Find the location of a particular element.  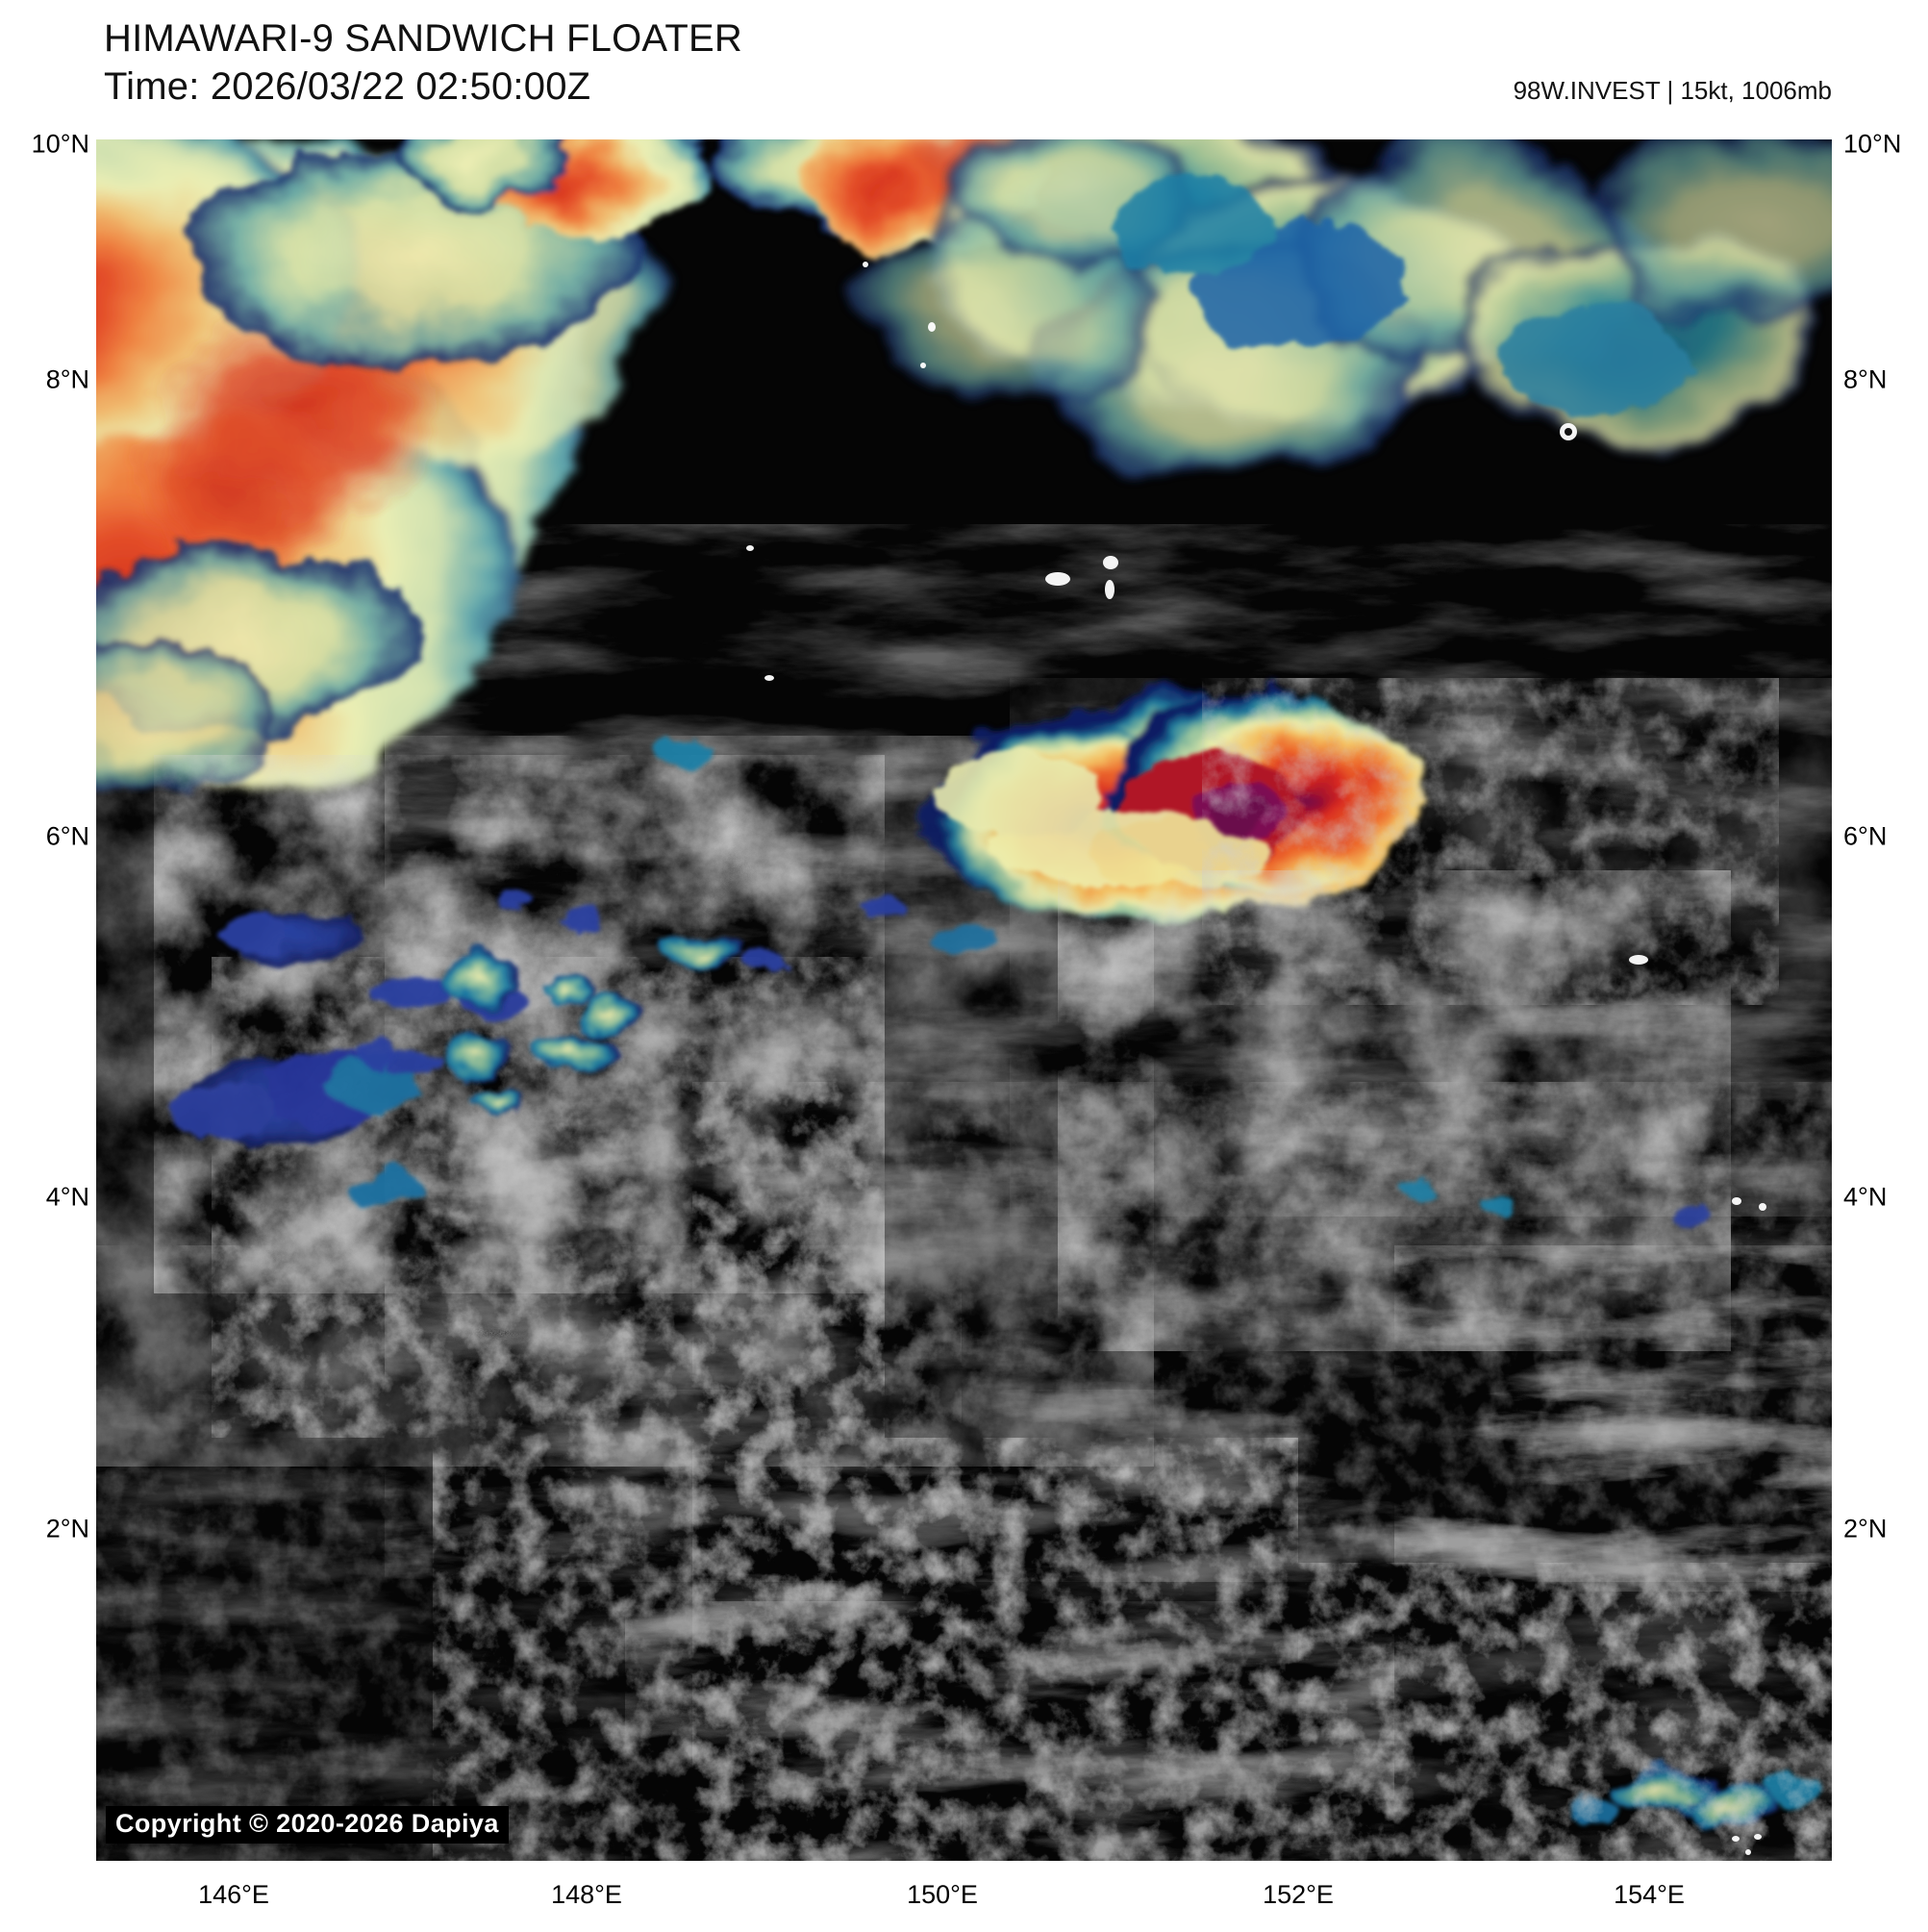

lat-label-left-6n: 6°N is located at coordinates (67, 836).